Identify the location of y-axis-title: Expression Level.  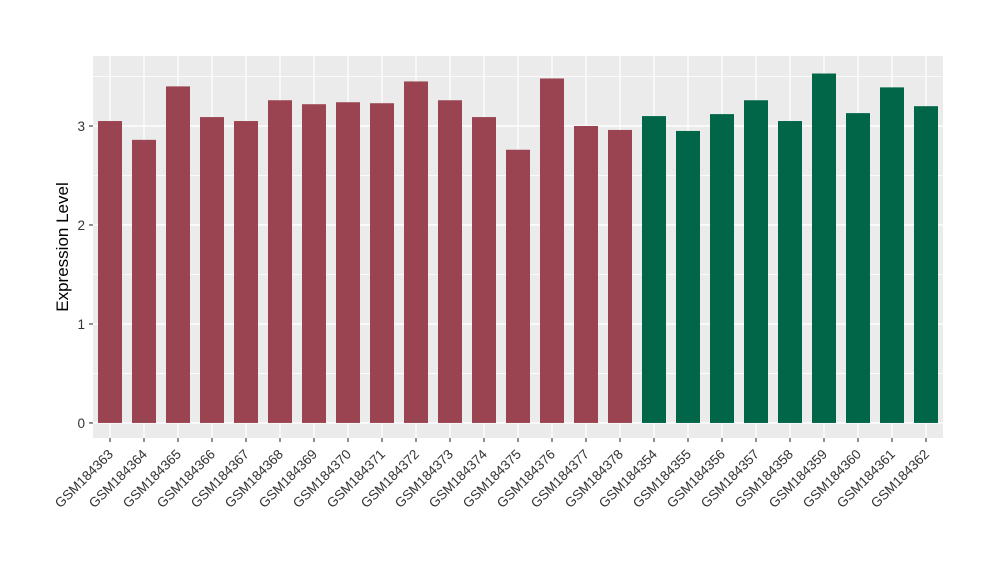
(62, 246).